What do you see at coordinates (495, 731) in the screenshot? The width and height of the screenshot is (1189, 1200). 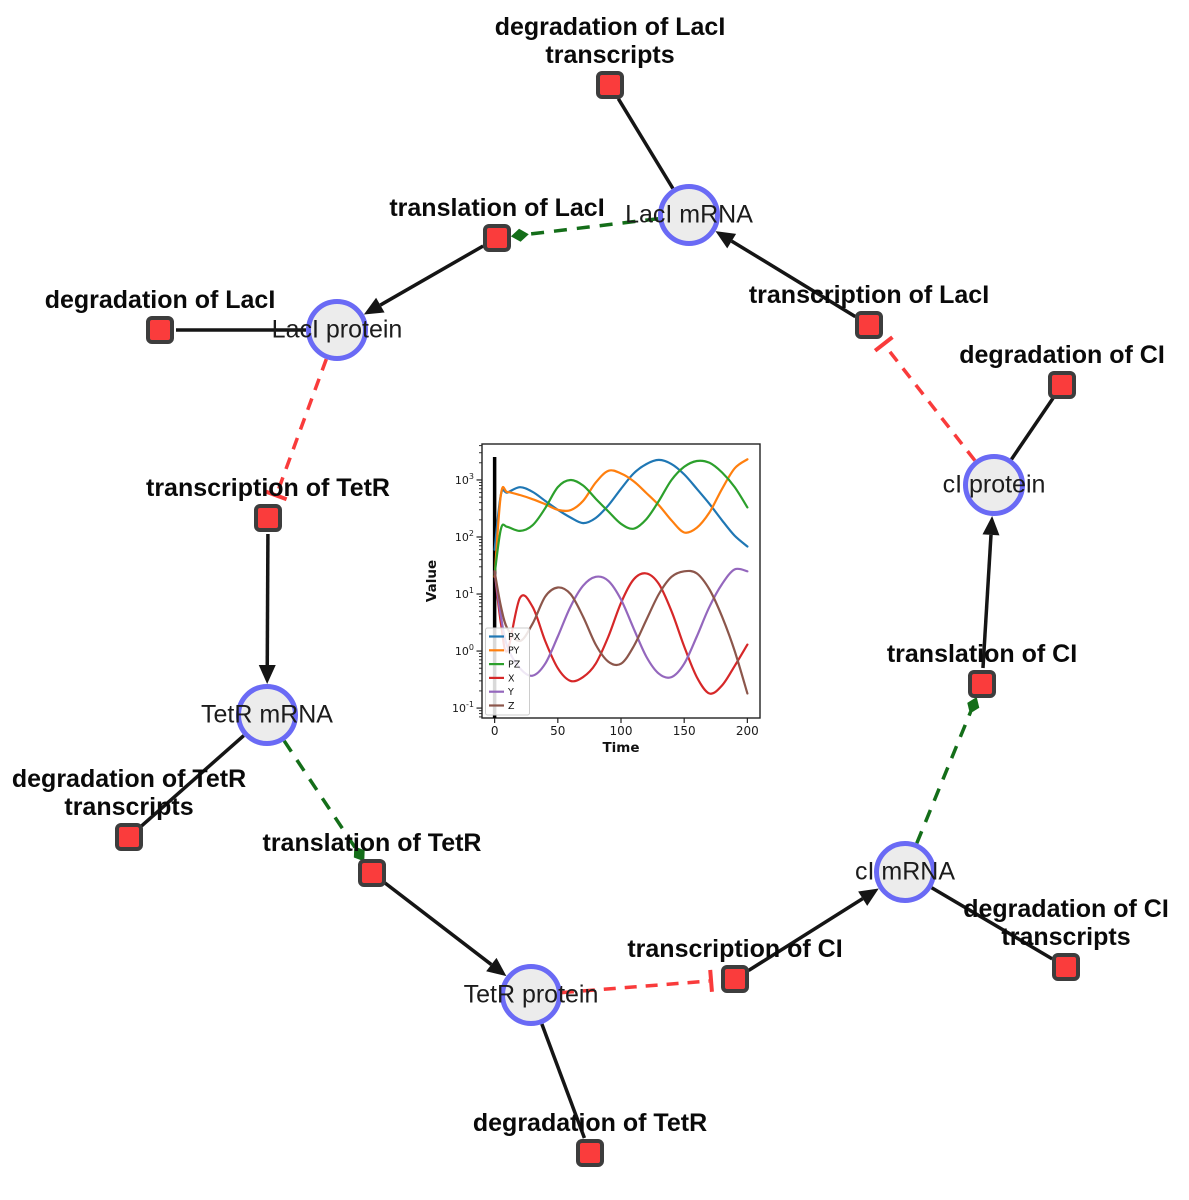 I see `x-tick-label: 0` at bounding box center [495, 731].